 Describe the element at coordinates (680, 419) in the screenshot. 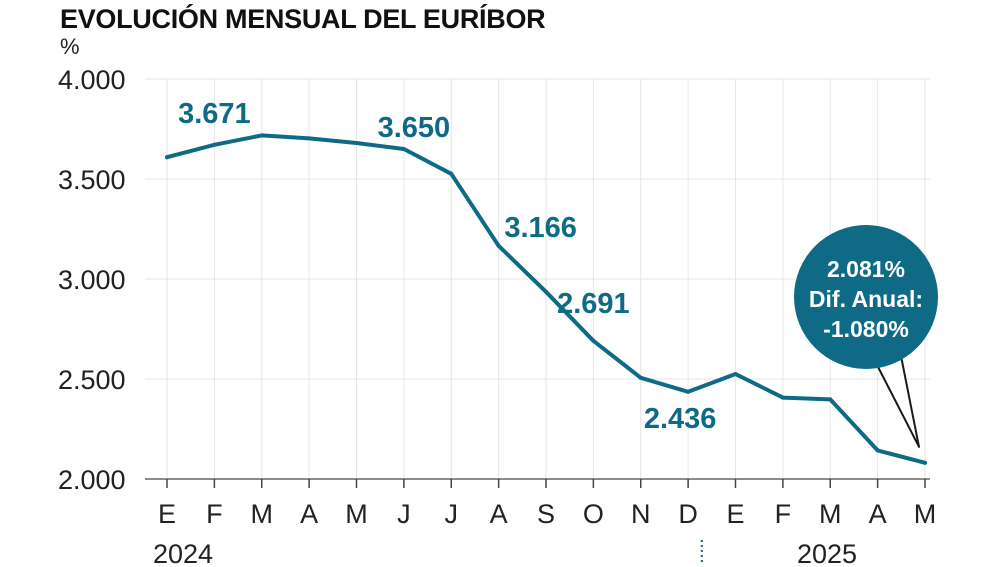

I see `data-label: 2.436` at that location.